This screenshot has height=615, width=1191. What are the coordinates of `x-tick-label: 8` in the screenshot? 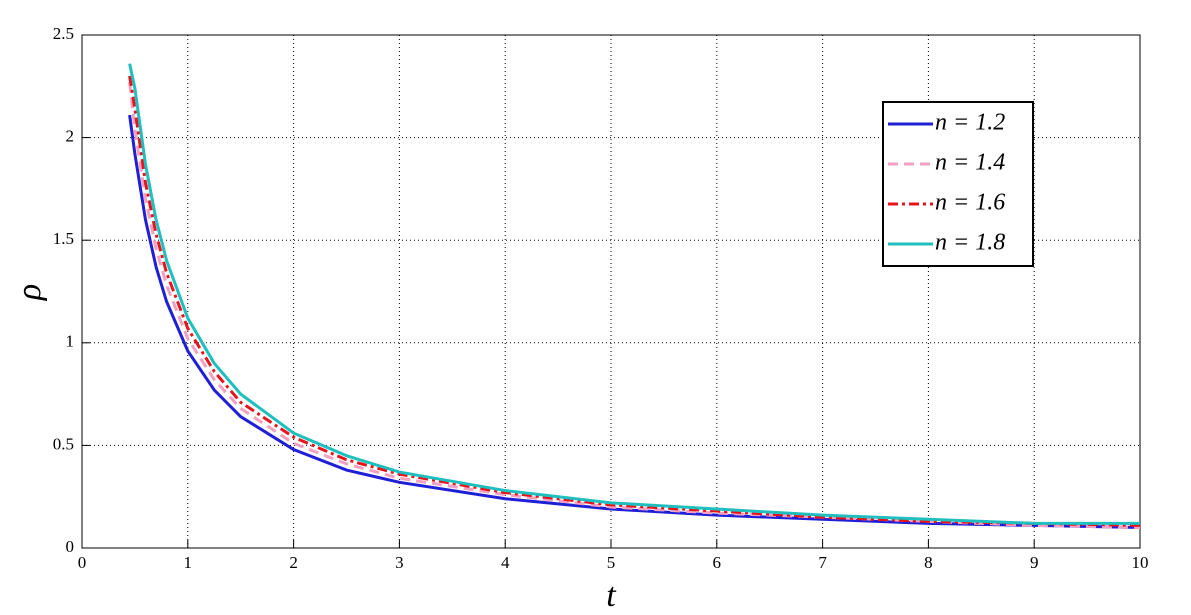 It's located at (928, 562).